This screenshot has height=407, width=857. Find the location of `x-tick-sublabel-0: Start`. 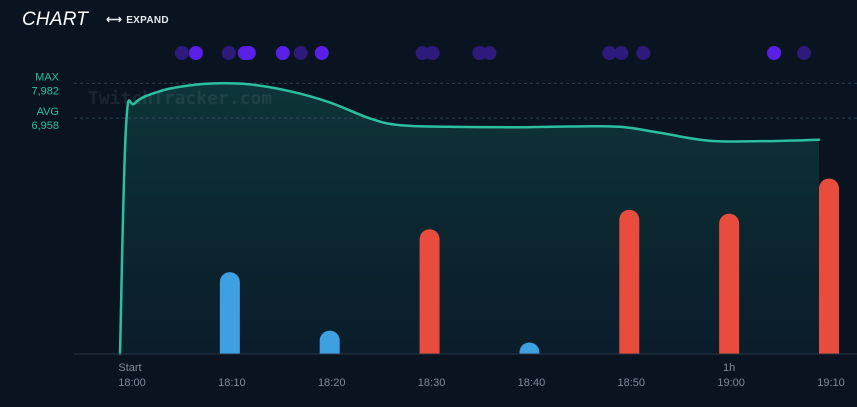

x-tick-sublabel-0: Start is located at coordinates (129, 368).